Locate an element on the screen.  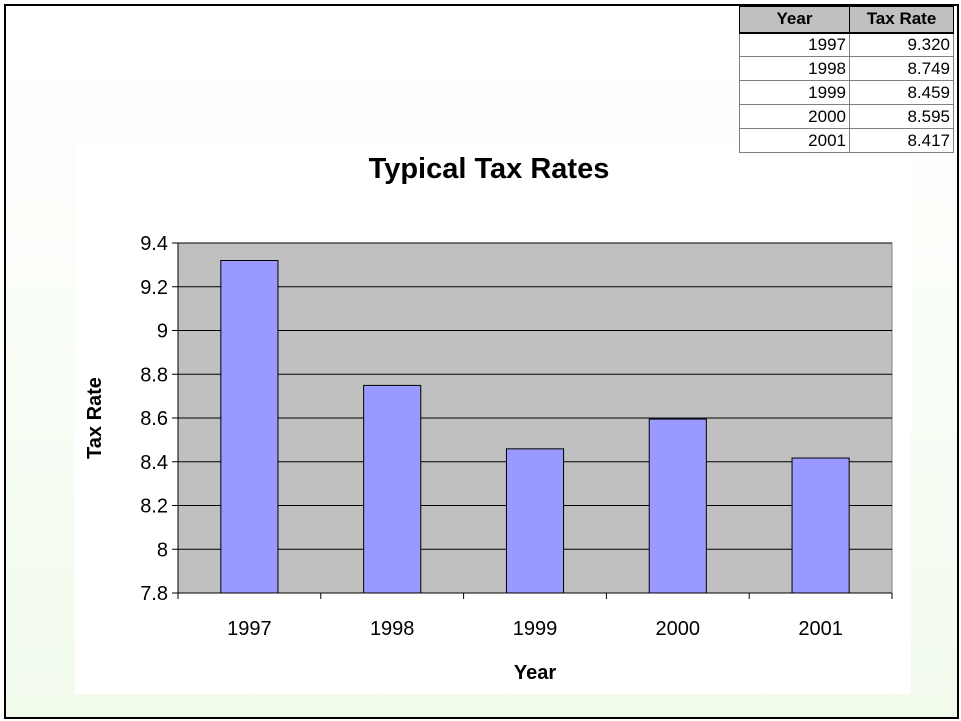
bar-1997 is located at coordinates (249, 427).